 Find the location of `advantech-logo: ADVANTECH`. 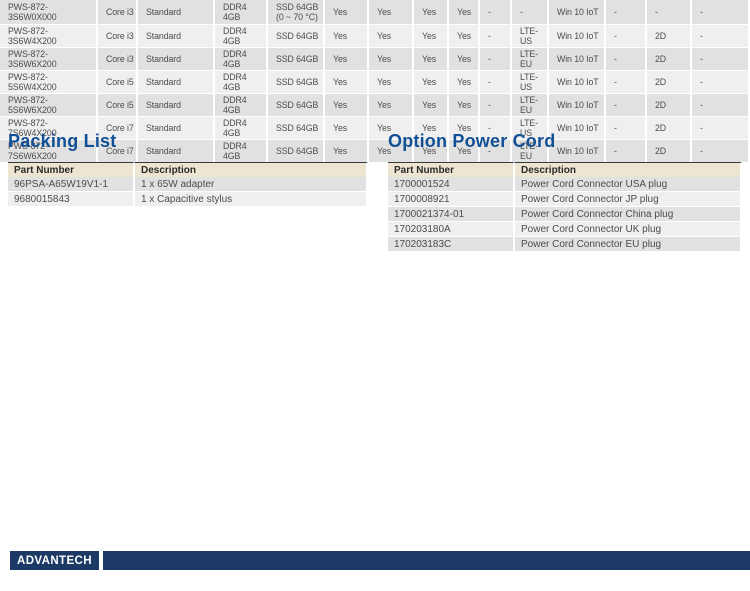

advantech-logo: ADVANTECH is located at coordinates (54, 560).